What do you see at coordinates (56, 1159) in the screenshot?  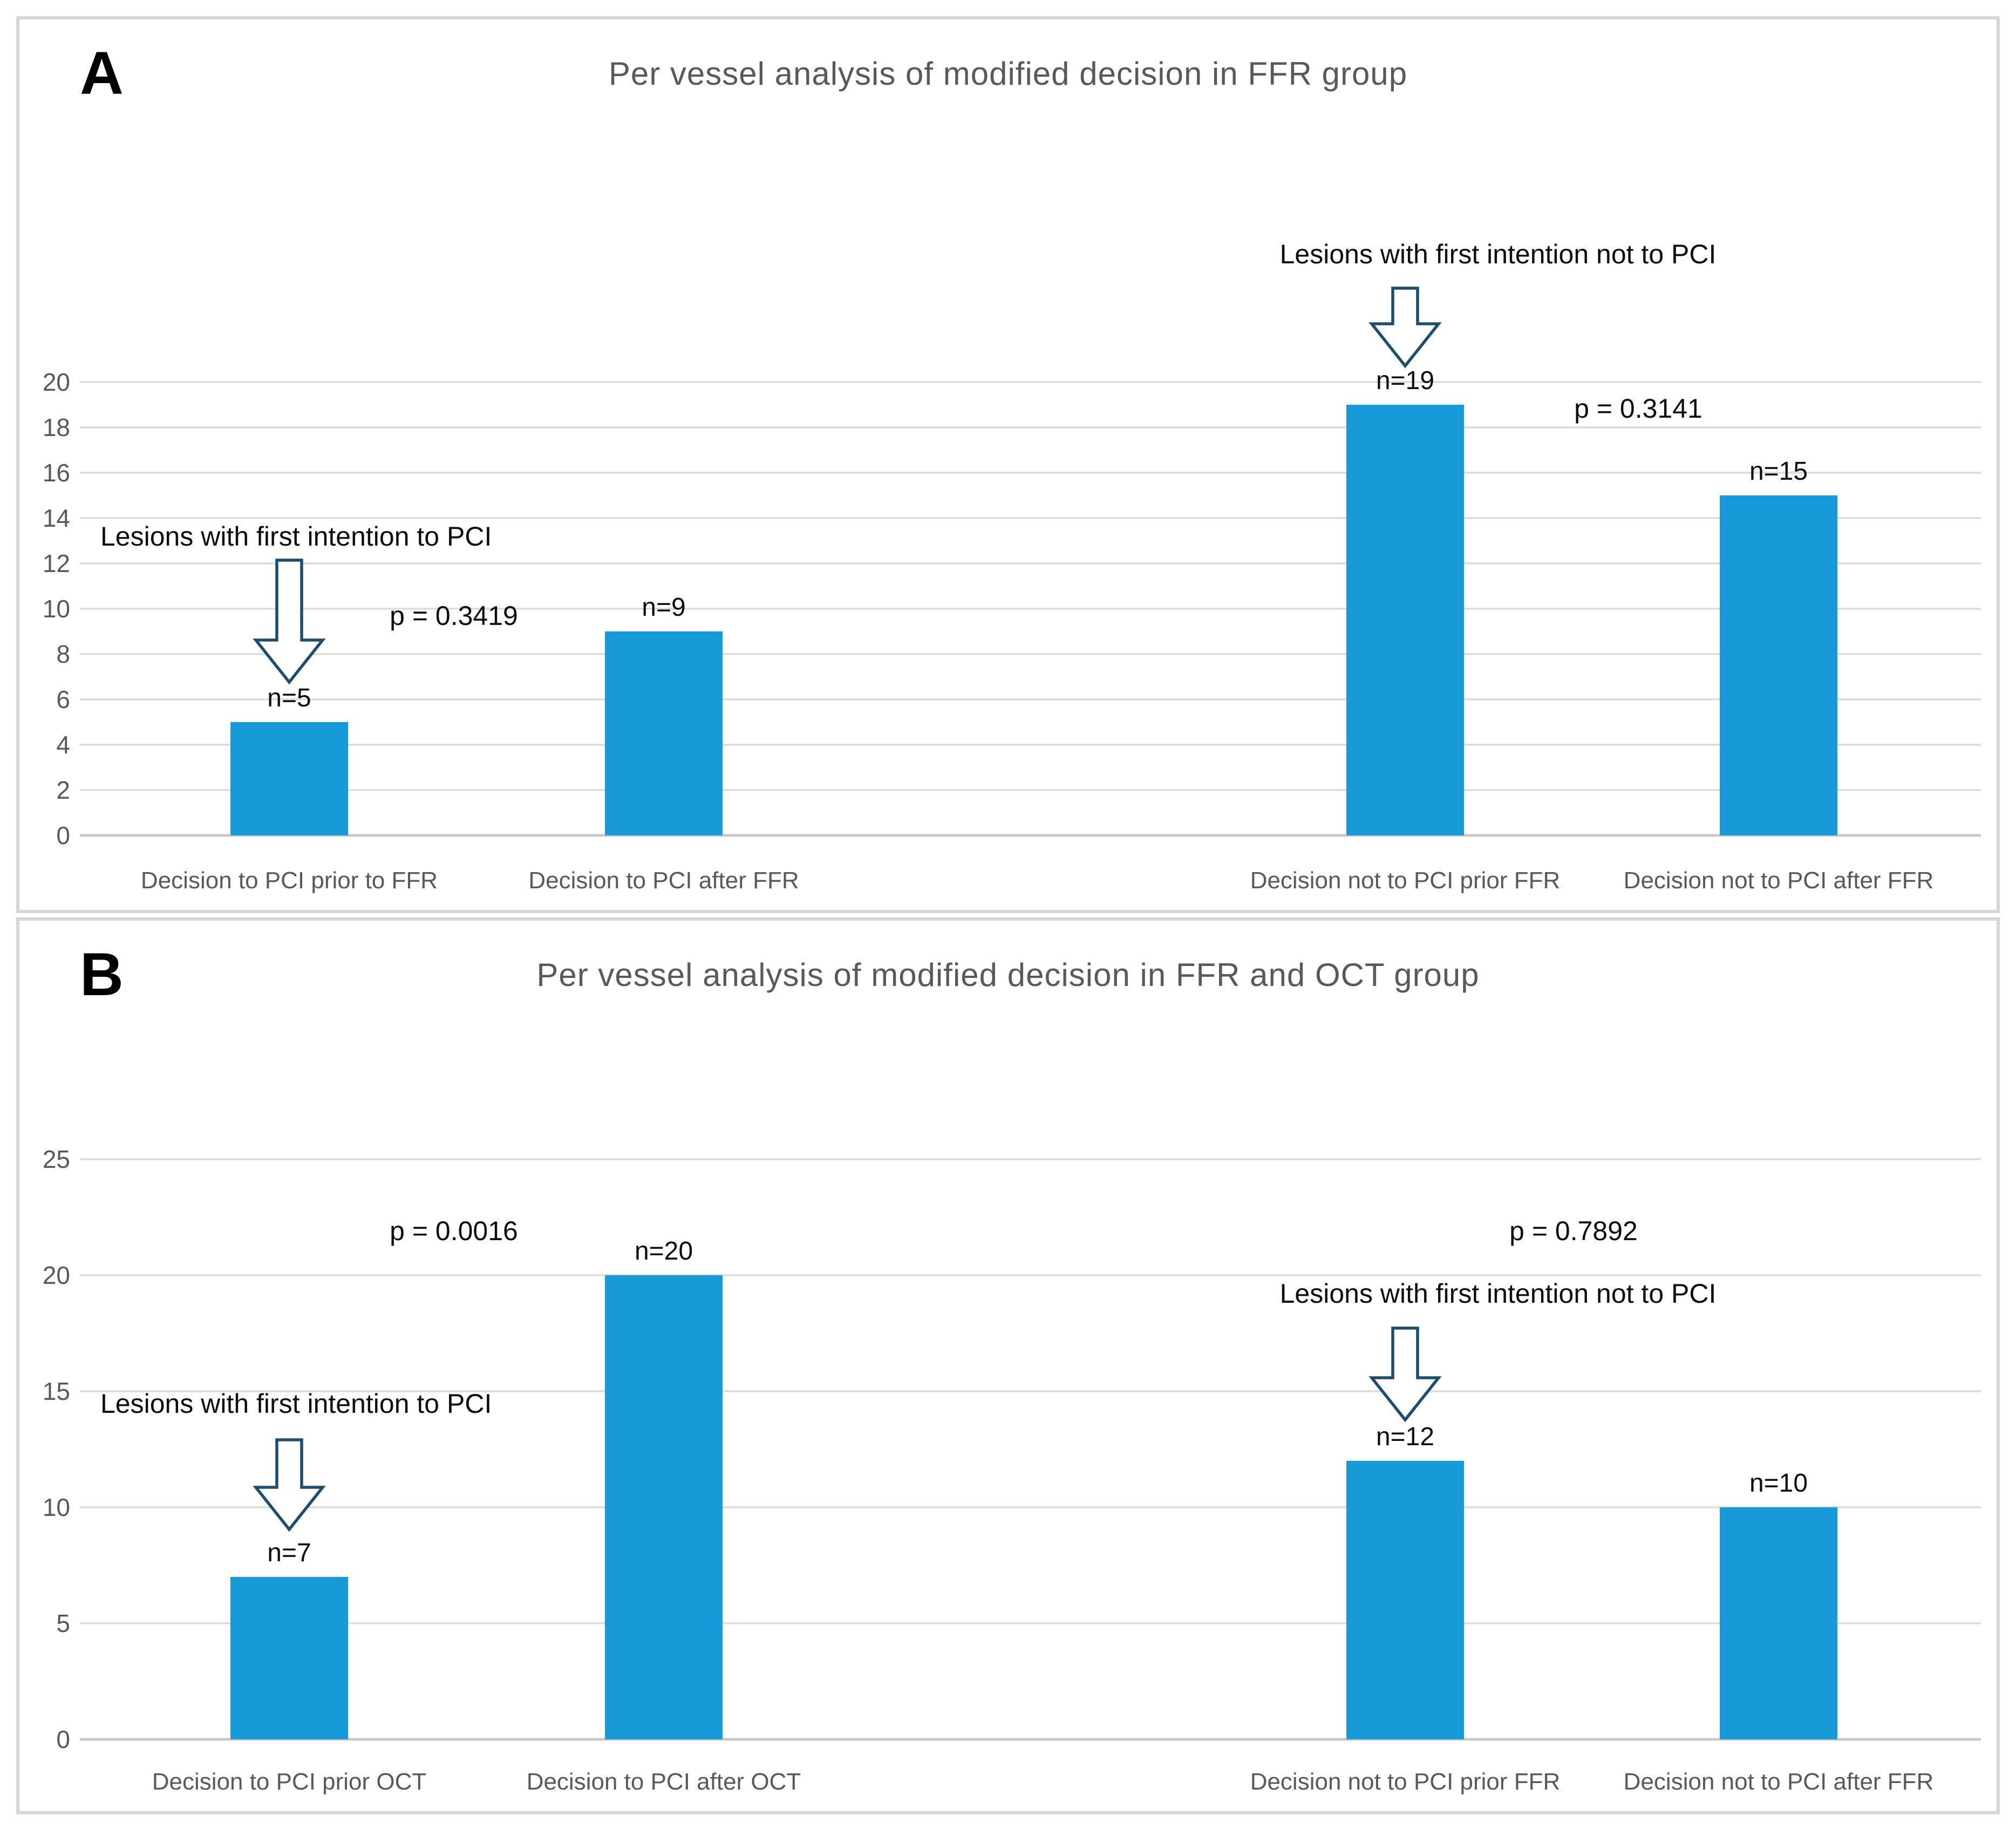 I see `y-tick-label: 25` at bounding box center [56, 1159].